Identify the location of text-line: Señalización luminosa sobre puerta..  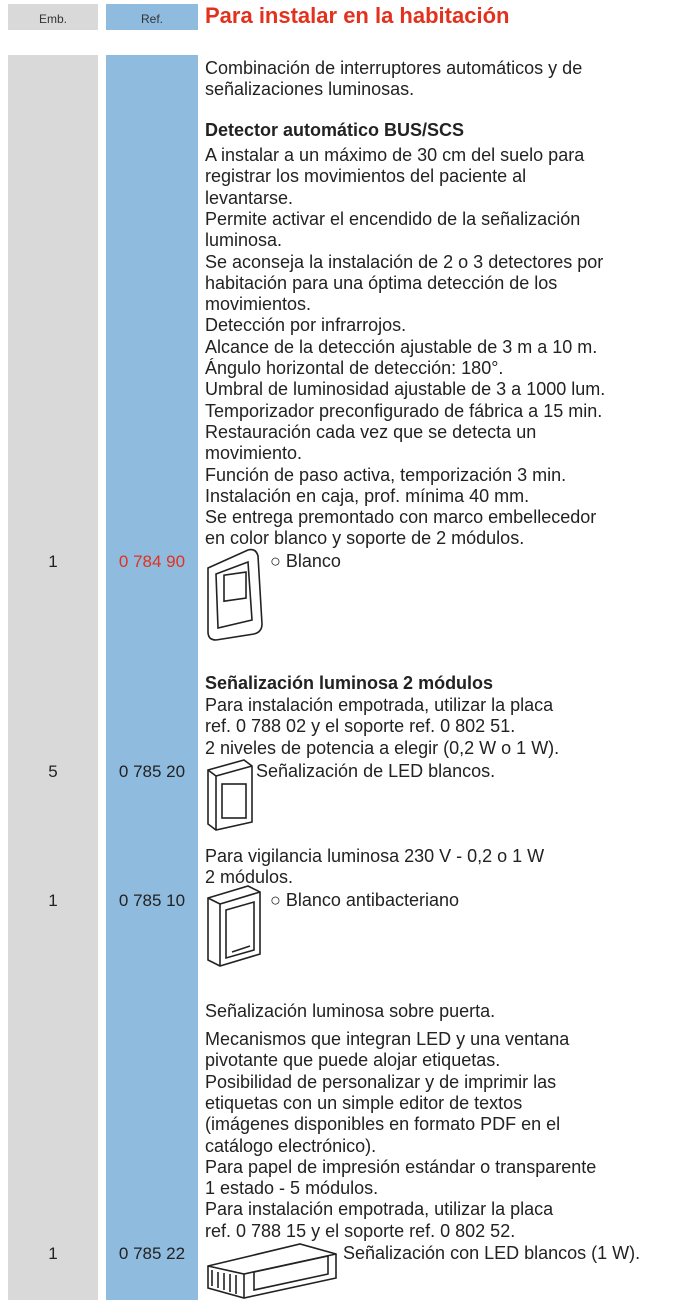
(350, 1011).